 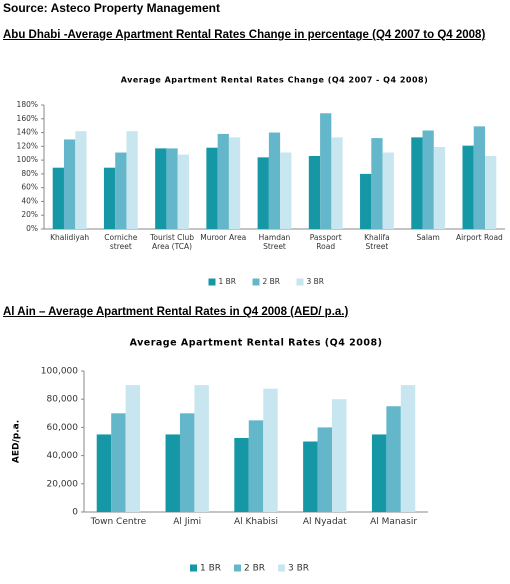 What do you see at coordinates (63, 484) in the screenshot?
I see `y-tick-label: 20,000` at bounding box center [63, 484].